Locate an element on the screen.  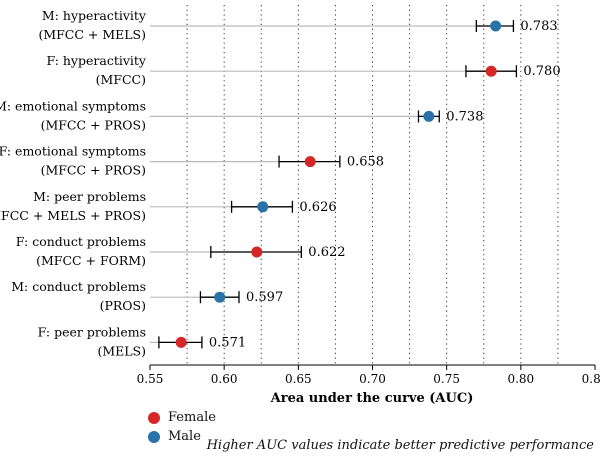
row-label-model: (MFCC + FORM) is located at coordinates (91, 260).